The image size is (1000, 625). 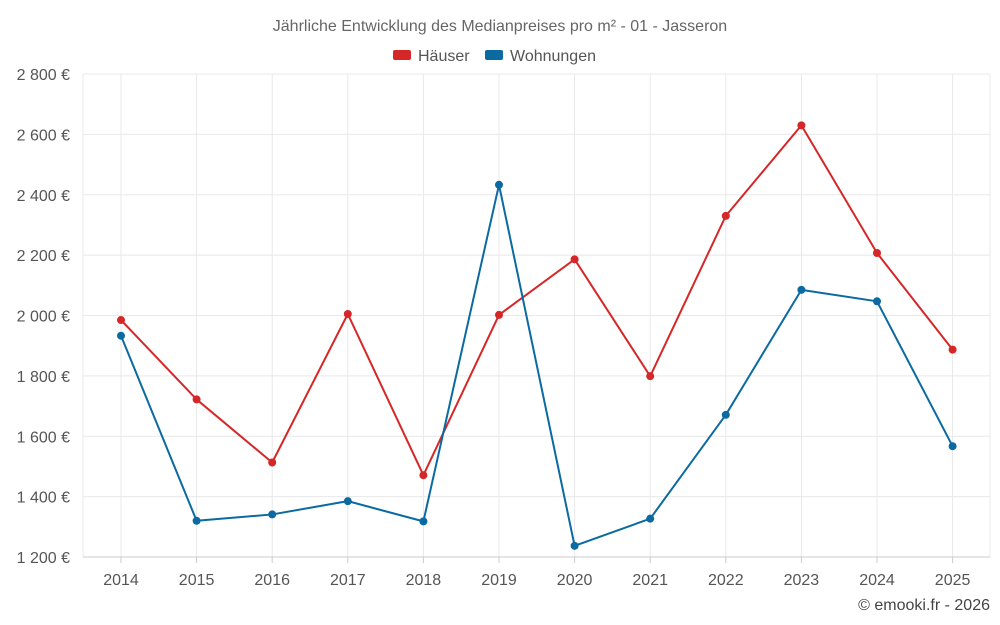 I want to click on legend-item-wohnungen: Wohnungen, so click(x=540, y=56).